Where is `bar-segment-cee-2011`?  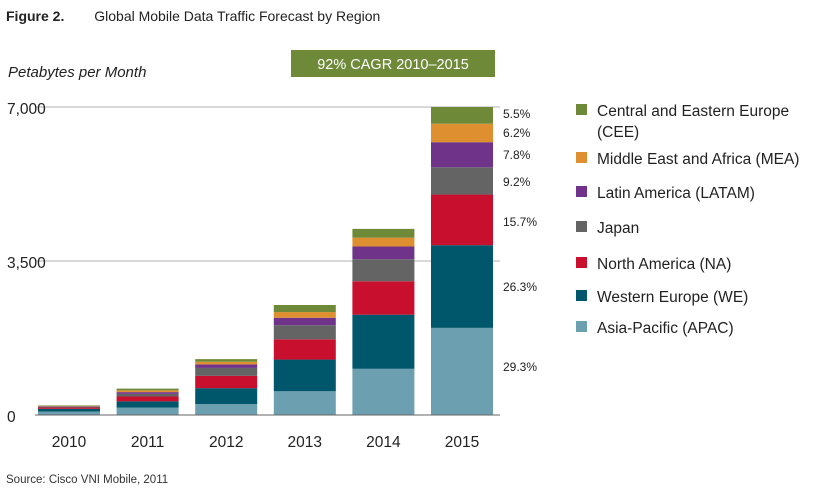 bar-segment-cee-2011 is located at coordinates (147, 389).